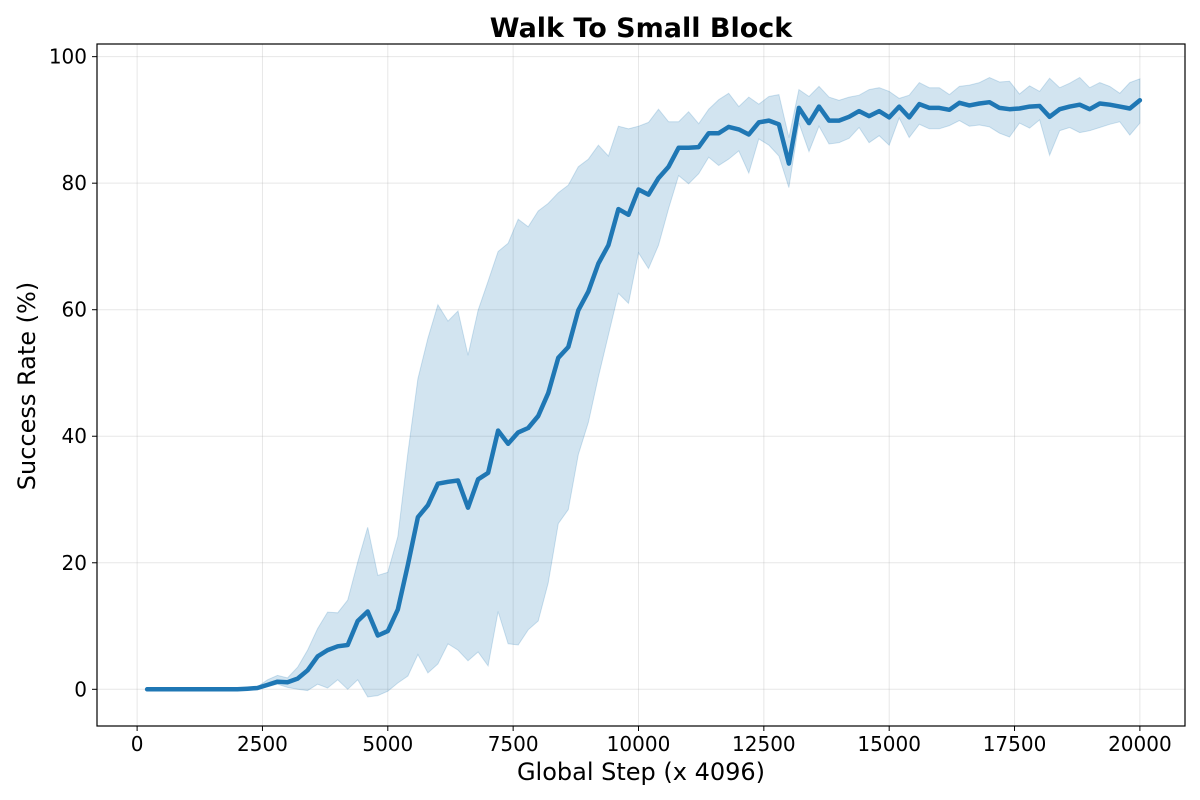 The image size is (1200, 800). I want to click on y-tick-label: 80, so click(74, 183).